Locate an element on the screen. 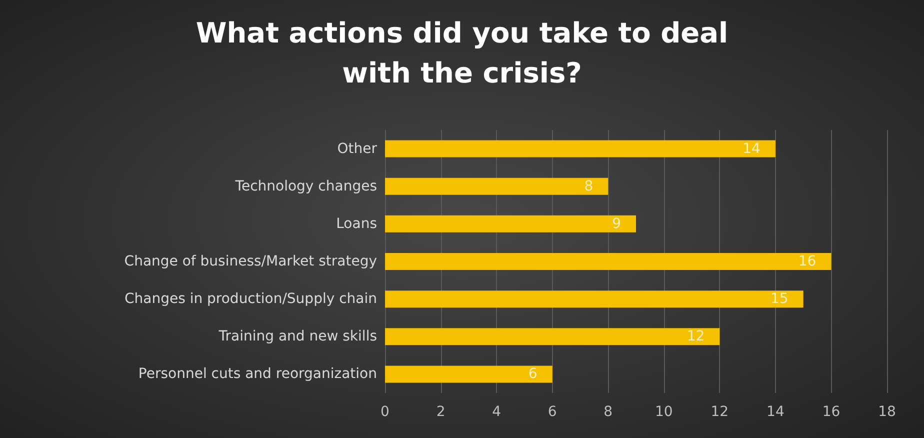 The width and height of the screenshot is (924, 438). x-tick-label: 6 is located at coordinates (552, 412).